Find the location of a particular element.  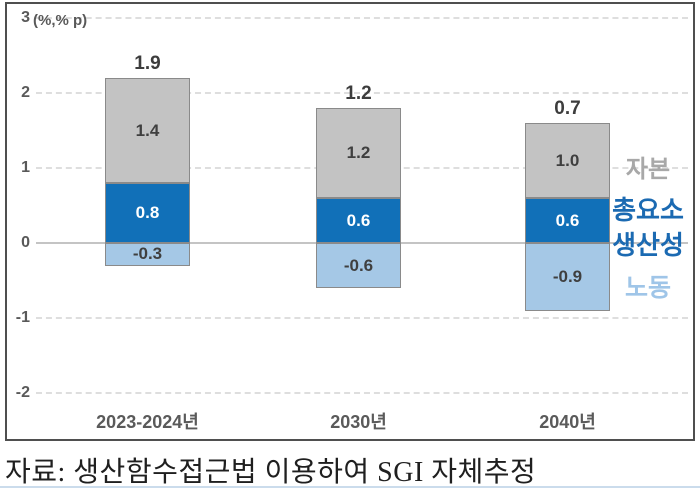

y-axis-tick-label: -2 is located at coordinates (22, 392).